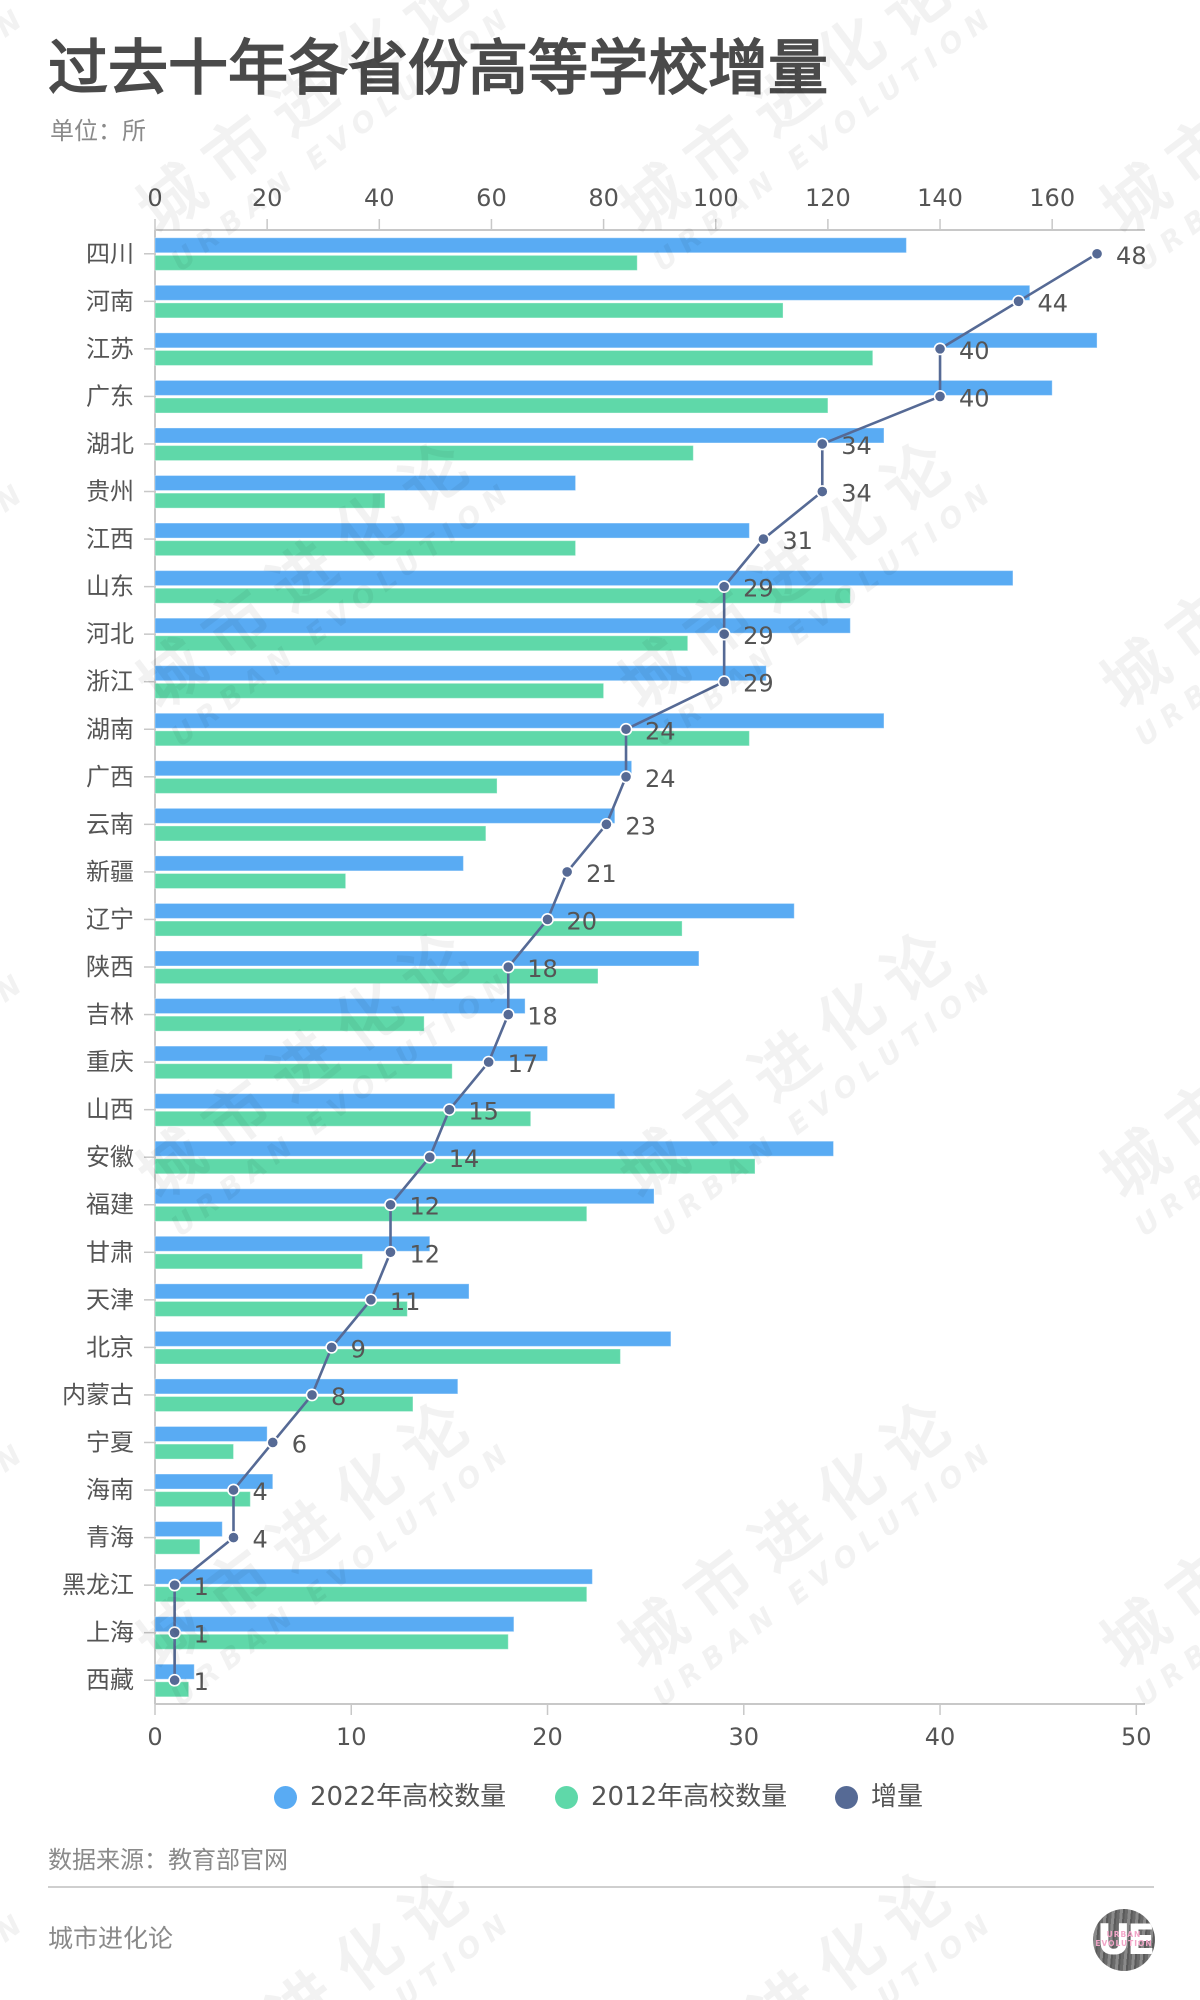 The height and width of the screenshot is (2000, 1200). What do you see at coordinates (110, 1633) in the screenshot?
I see `category-label: 上海` at bounding box center [110, 1633].